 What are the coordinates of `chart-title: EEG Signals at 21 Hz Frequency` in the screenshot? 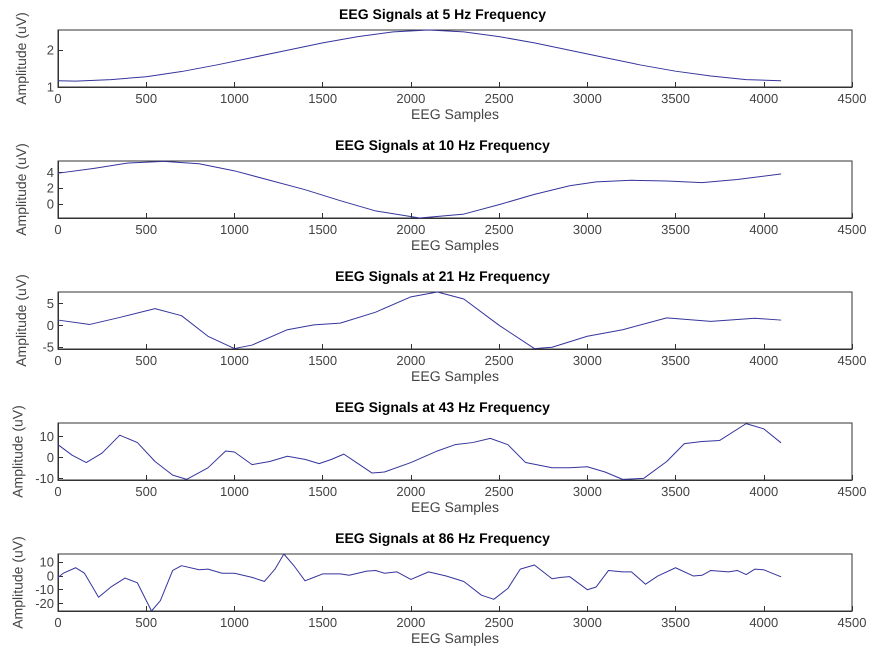 It's located at (442, 276).